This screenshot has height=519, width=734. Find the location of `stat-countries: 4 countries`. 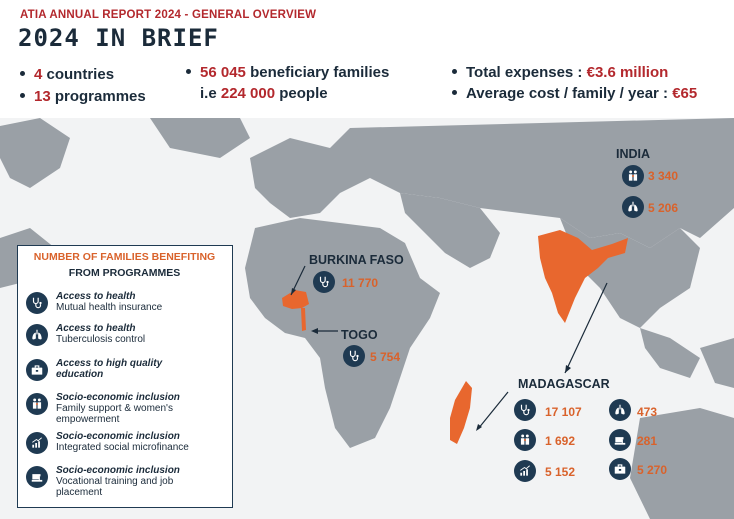

stat-countries: 4 countries is located at coordinates (67, 74).